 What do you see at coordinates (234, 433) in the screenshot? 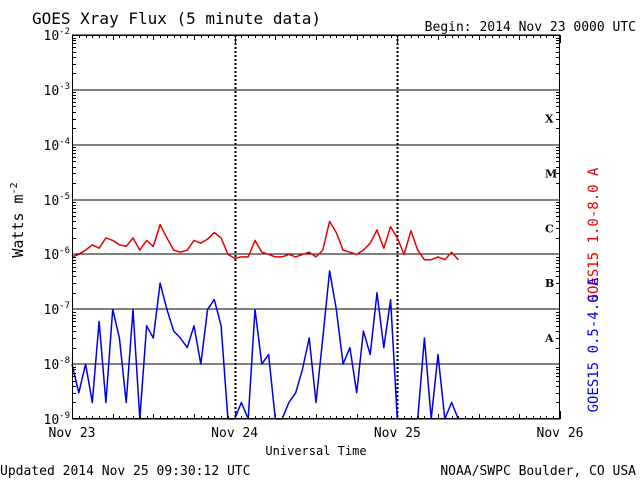
I see `x-tick-label: Nov 24` at bounding box center [234, 433].